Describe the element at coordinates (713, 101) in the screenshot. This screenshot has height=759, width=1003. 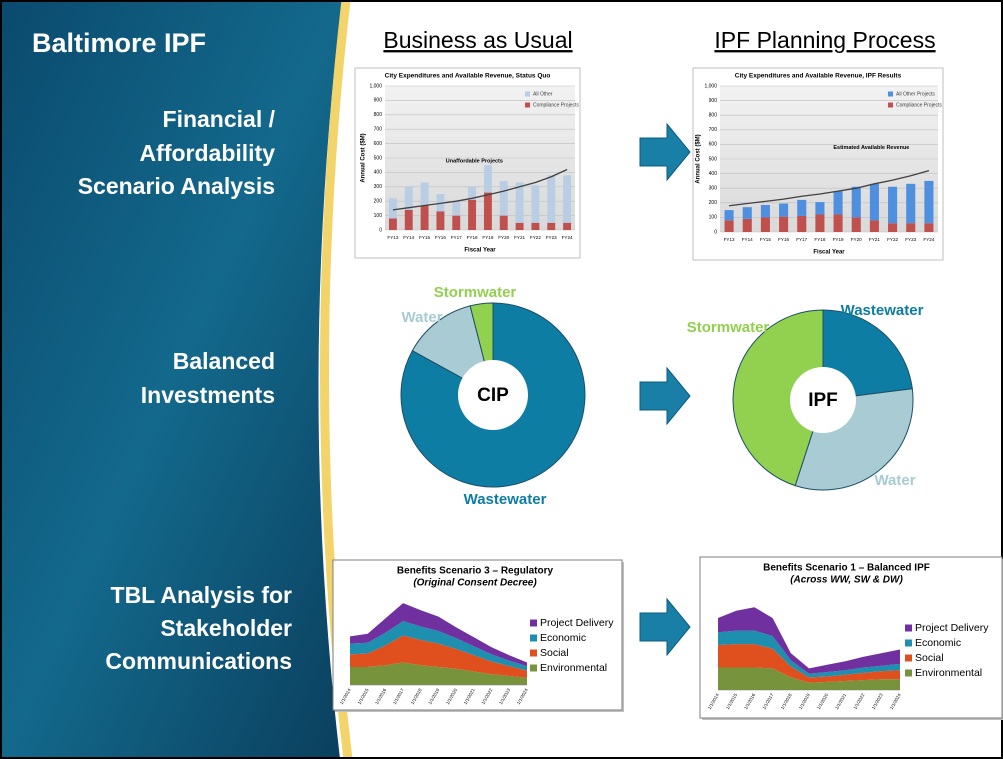
I see `y-tick-label: 900` at that location.